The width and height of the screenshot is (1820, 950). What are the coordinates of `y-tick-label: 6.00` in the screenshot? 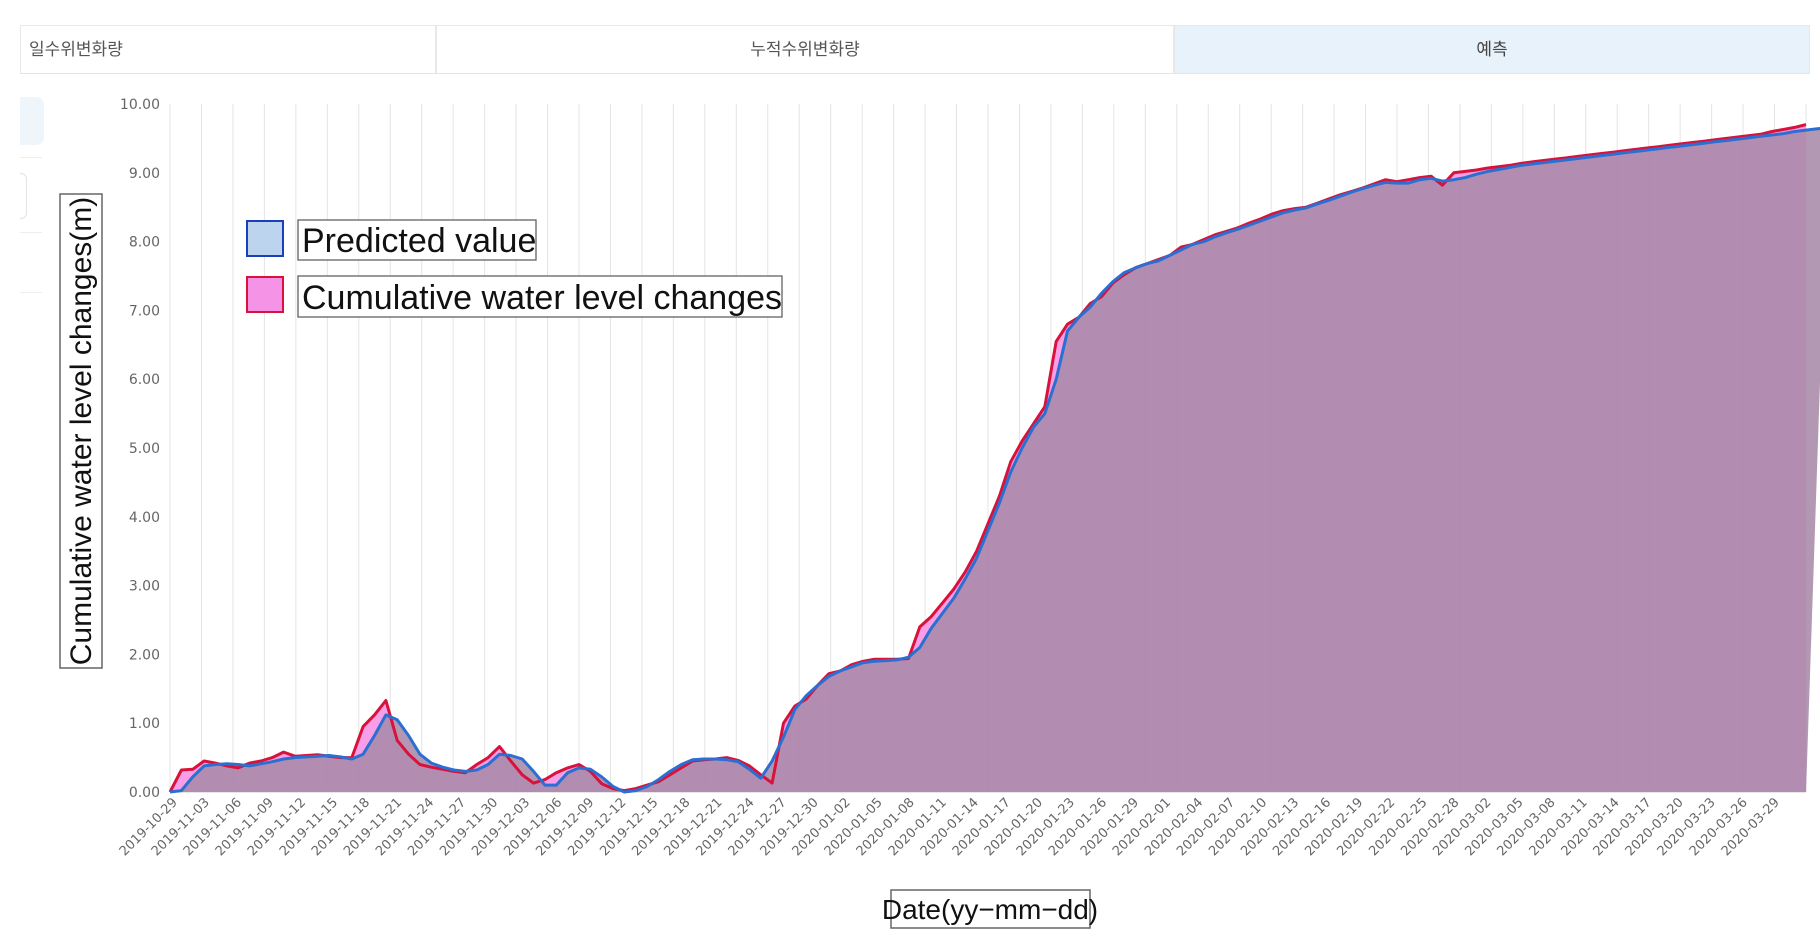 It's located at (144, 380).